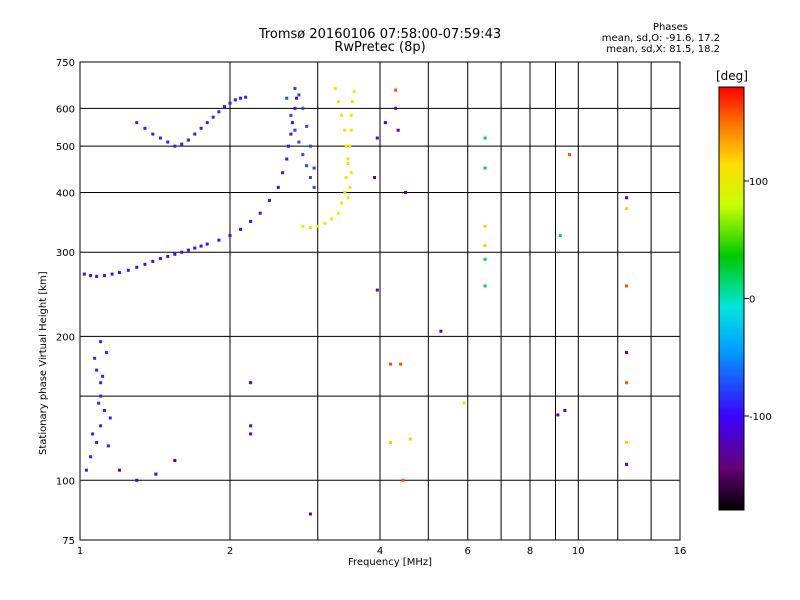 Image resolution: width=800 pixels, height=600 pixels. What do you see at coordinates (80, 551) in the screenshot?
I see `x-tick-label: 1` at bounding box center [80, 551].